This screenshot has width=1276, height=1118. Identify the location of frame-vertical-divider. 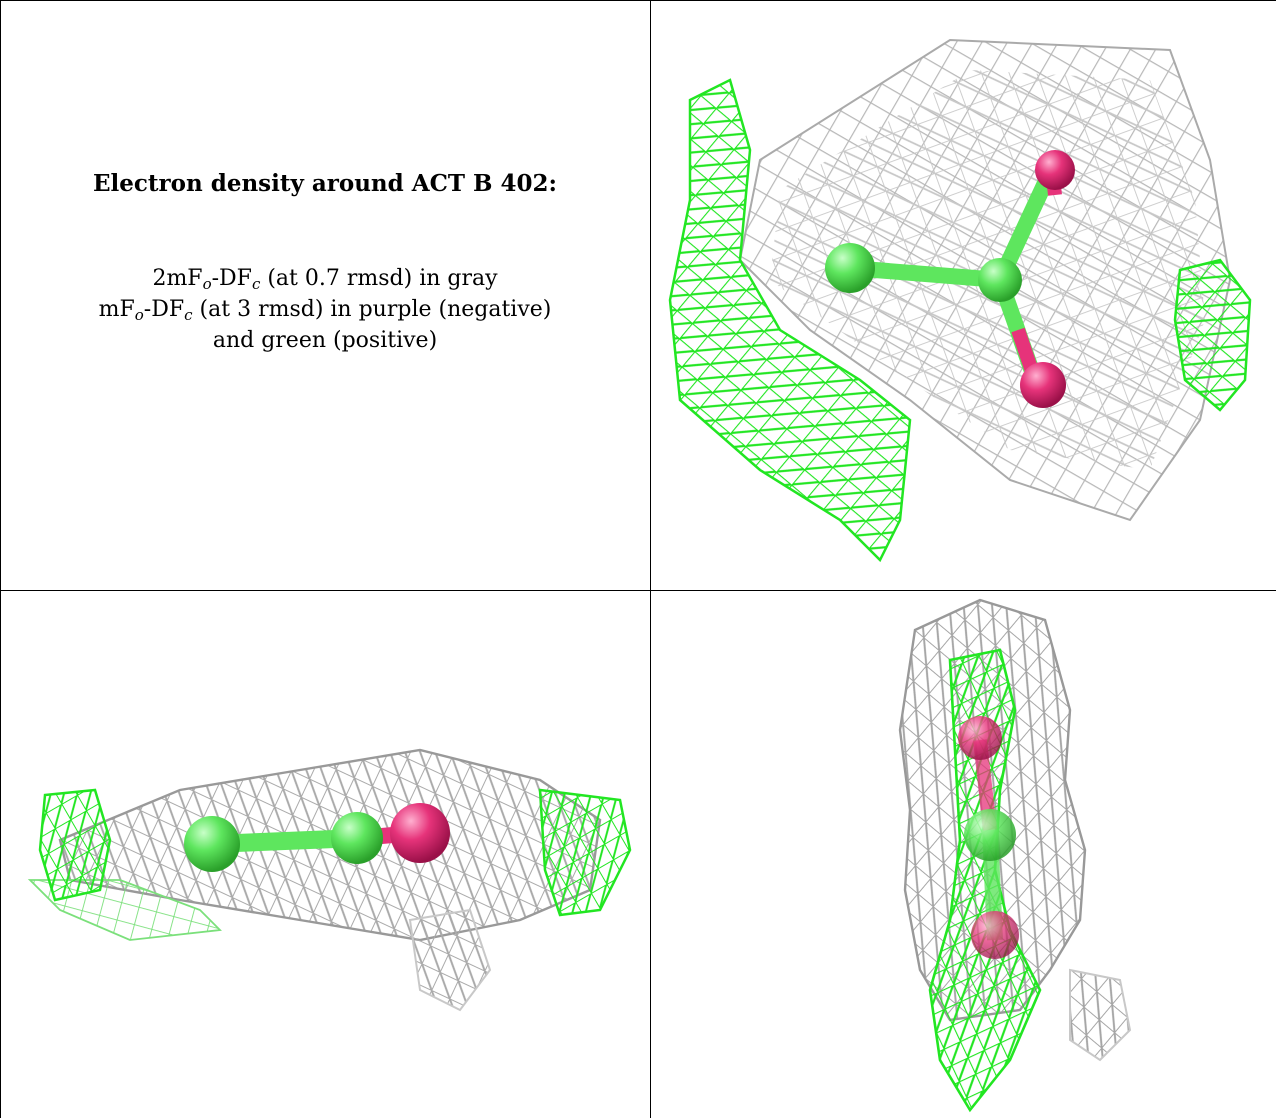
(650, 559).